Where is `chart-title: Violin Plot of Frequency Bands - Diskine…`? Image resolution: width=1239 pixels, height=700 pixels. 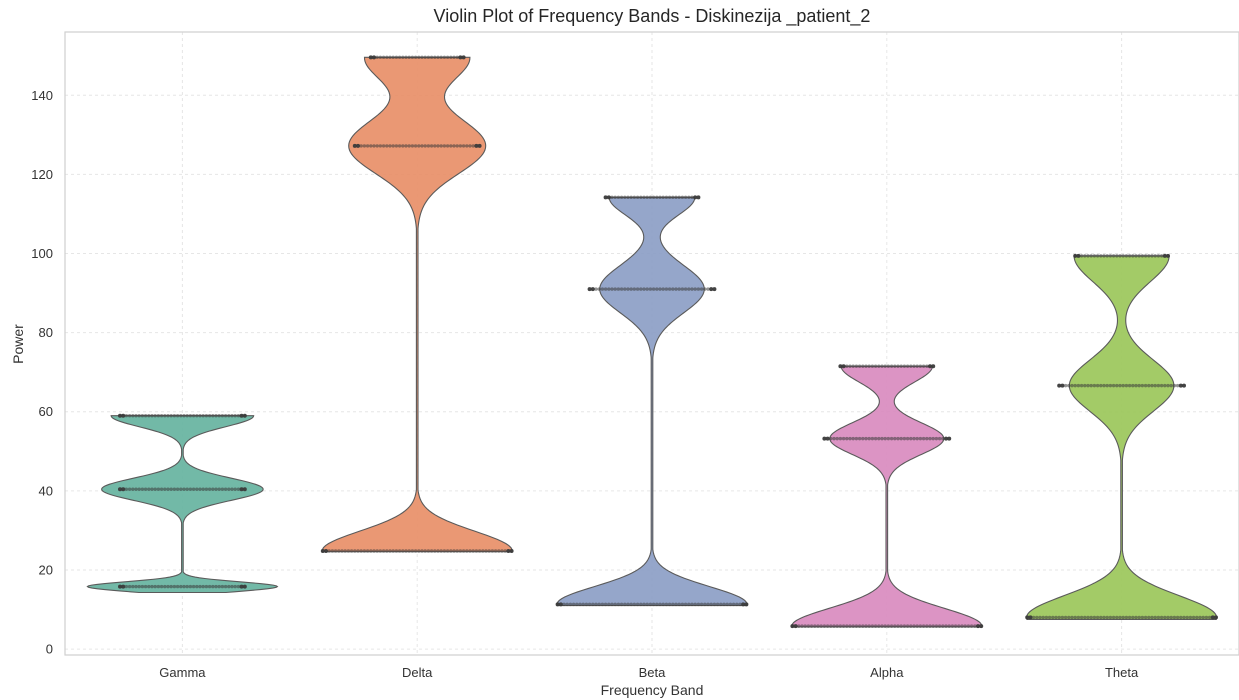 chart-title: Violin Plot of Frequency Bands - Diskine… is located at coordinates (652, 16).